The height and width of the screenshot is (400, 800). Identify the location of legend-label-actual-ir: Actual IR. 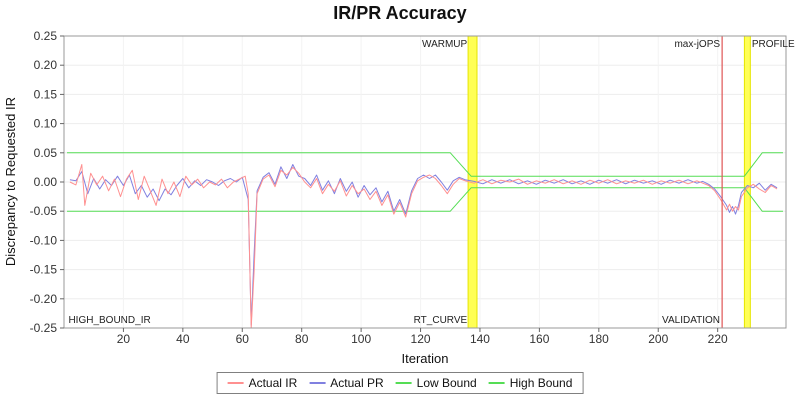
(273, 383).